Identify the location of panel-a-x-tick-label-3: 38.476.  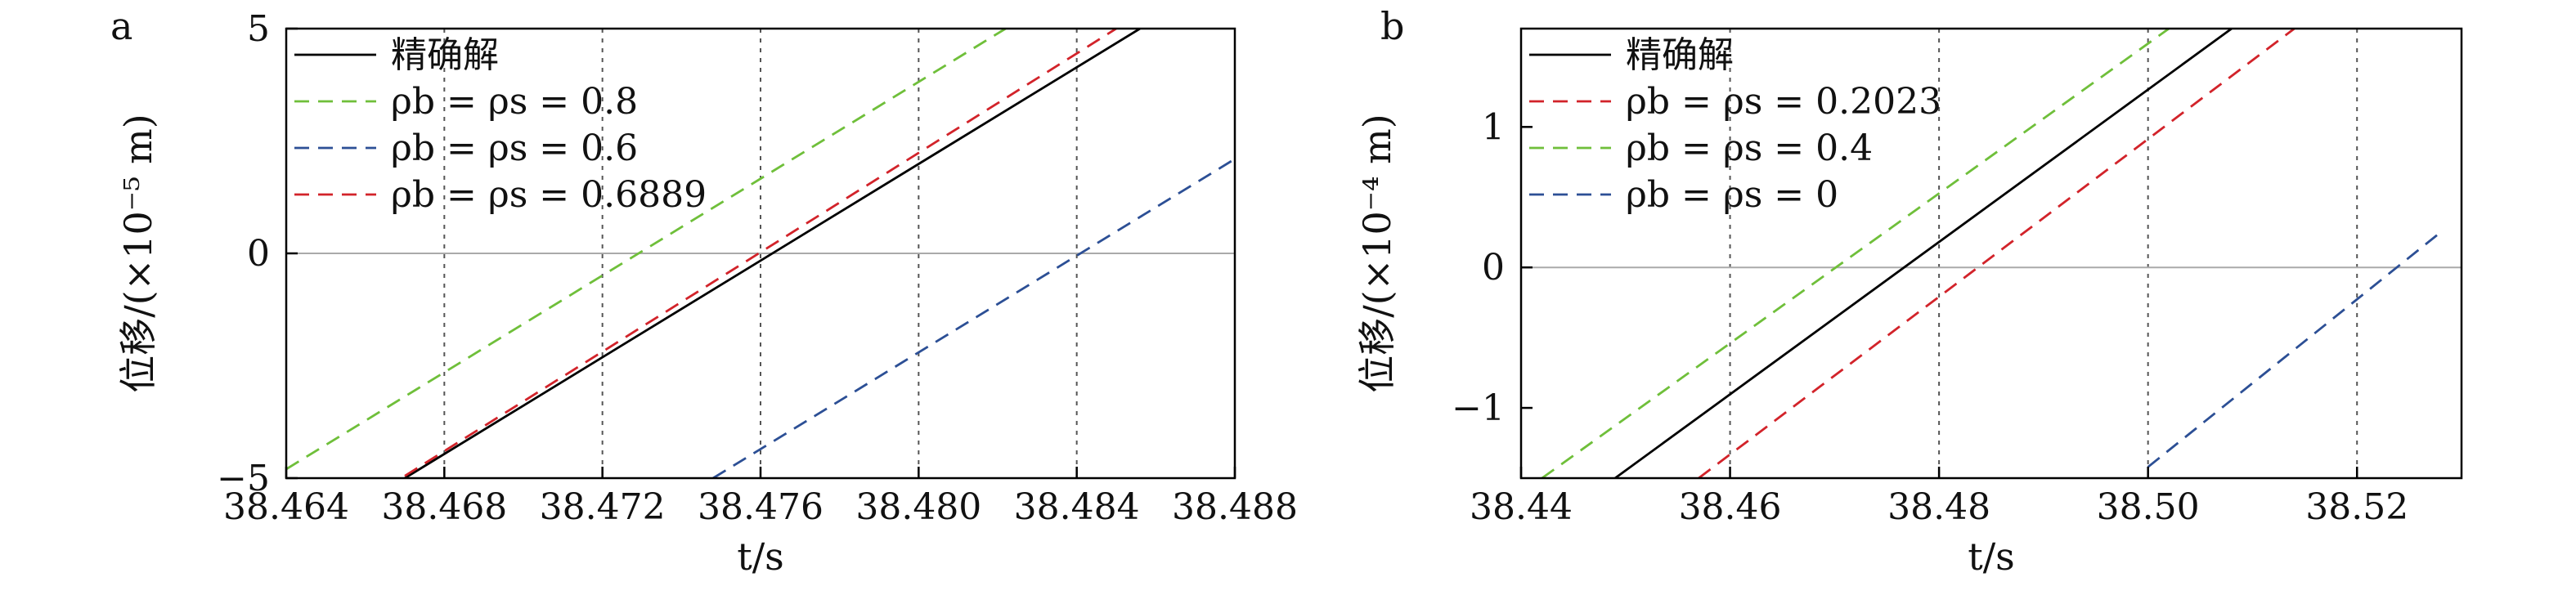
(761, 507).